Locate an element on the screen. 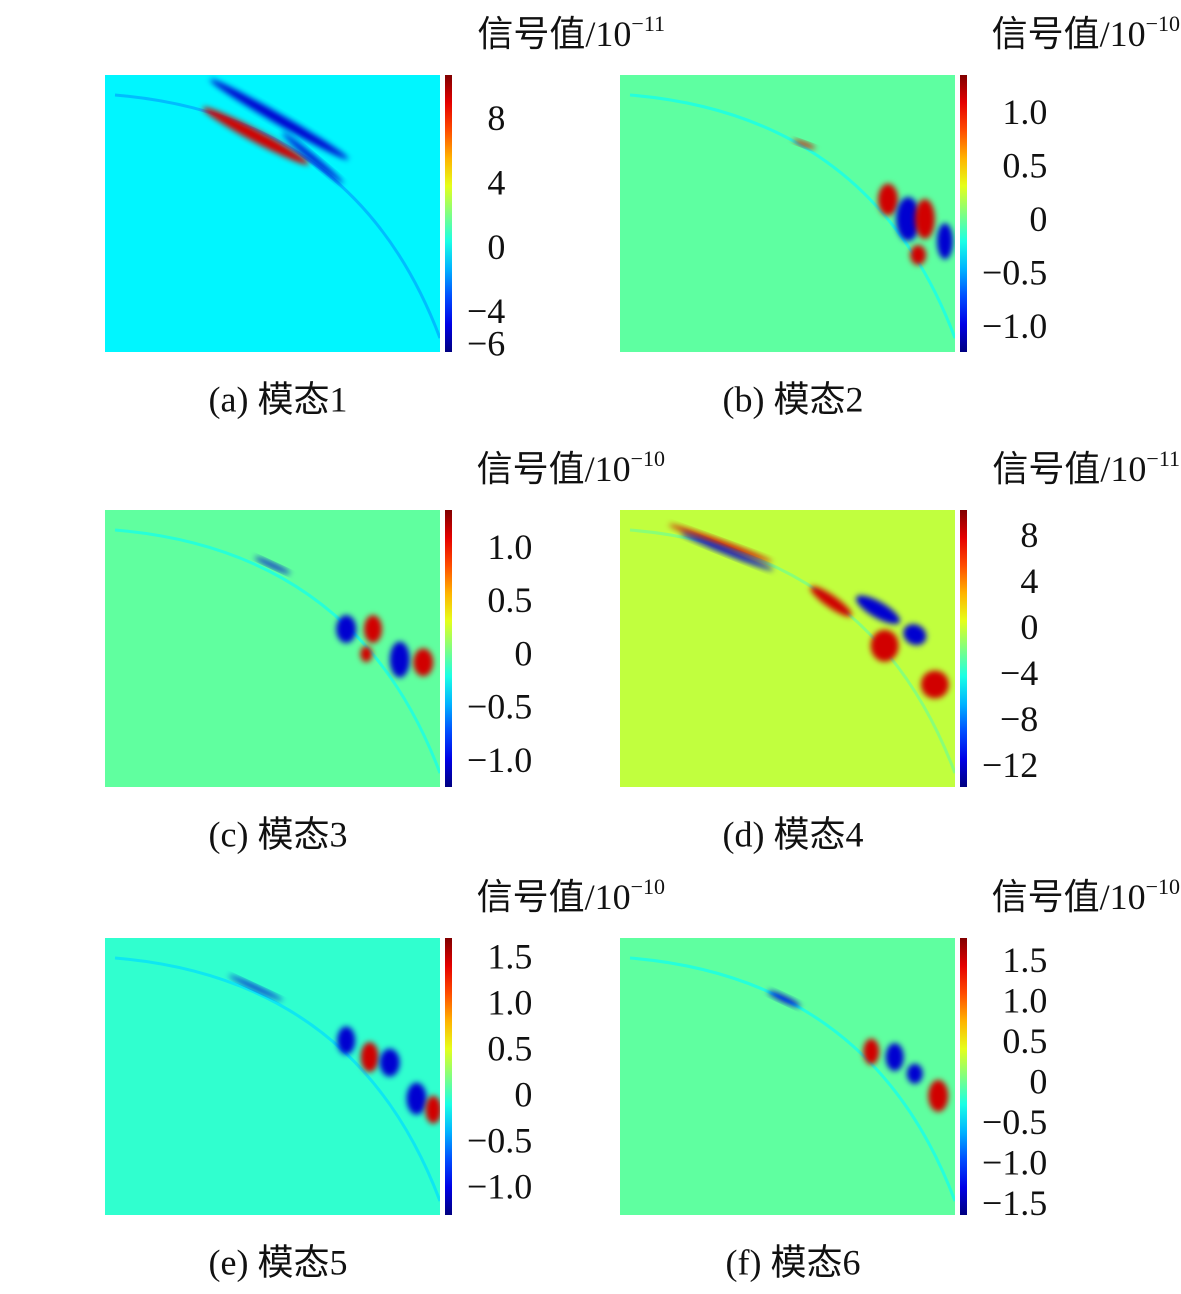 This screenshot has height=1294, width=1181. panel: 1.0 0.5 0 −0.5 −1.0 信号值/10−10 (b) 模态2 is located at coordinates (900, 215).